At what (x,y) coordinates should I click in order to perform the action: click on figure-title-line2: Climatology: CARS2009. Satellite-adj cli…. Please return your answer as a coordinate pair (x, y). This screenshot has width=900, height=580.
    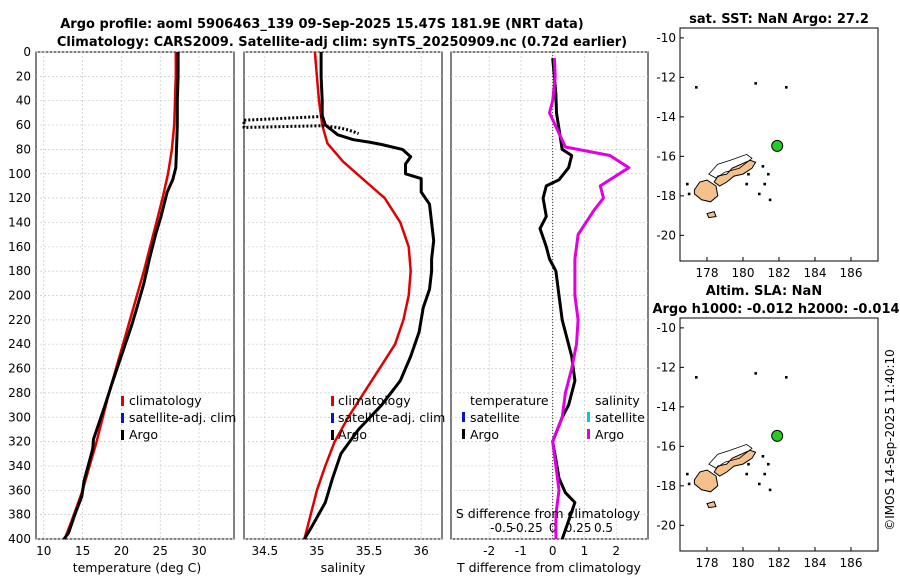
    Looking at the image, I should click on (342, 42).